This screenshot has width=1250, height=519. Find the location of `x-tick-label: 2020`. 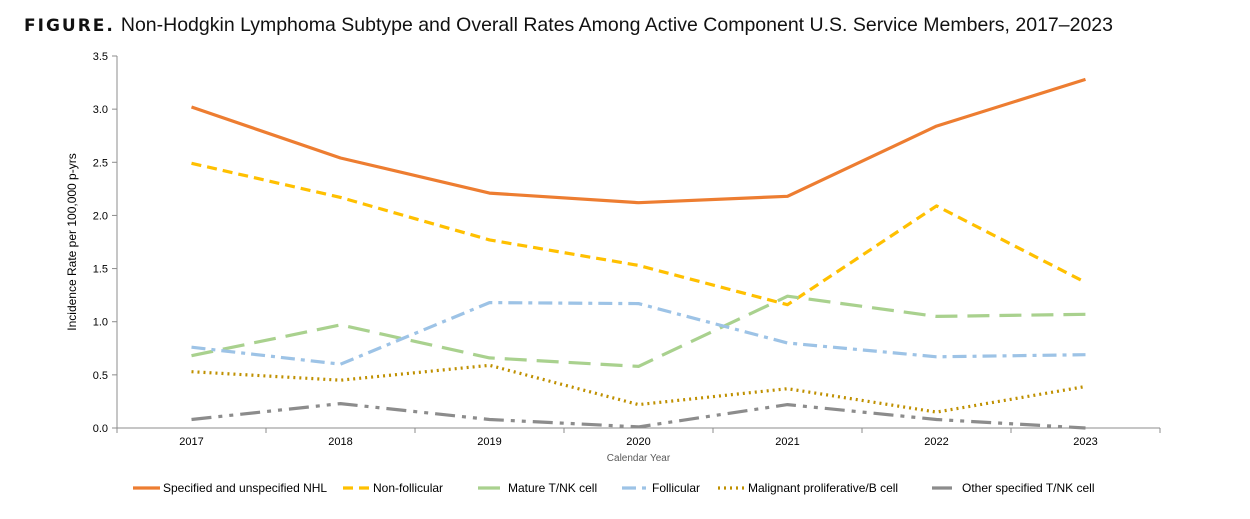

x-tick-label: 2020 is located at coordinates (638, 442).